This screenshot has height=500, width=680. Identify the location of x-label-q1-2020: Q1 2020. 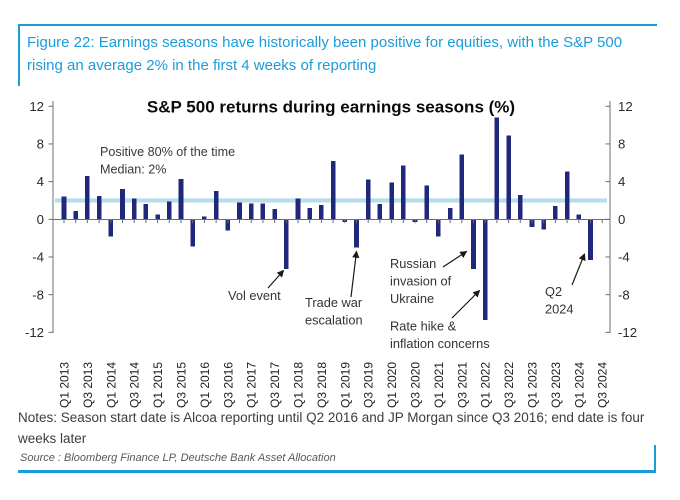
(392, 385).